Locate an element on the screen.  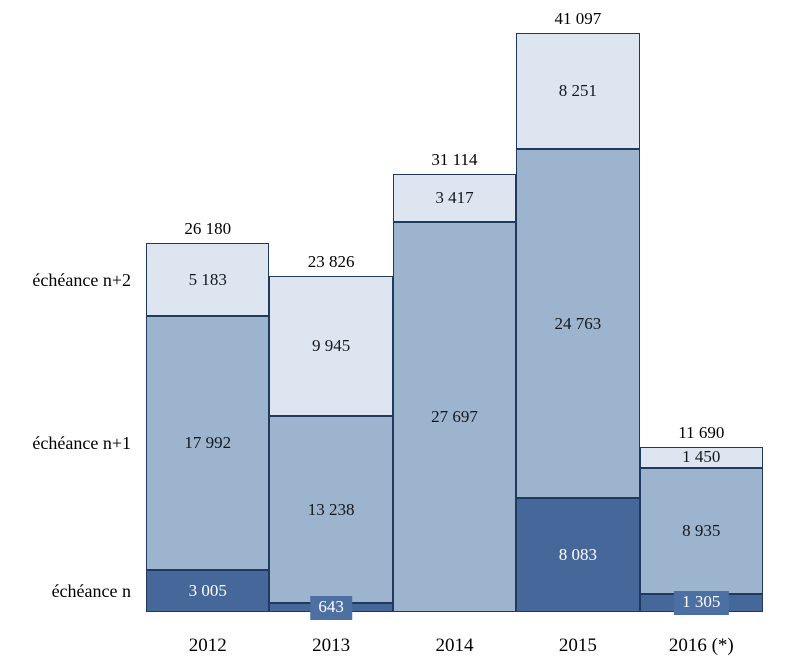
row-label-series-name: échéance n is located at coordinates (91, 590).